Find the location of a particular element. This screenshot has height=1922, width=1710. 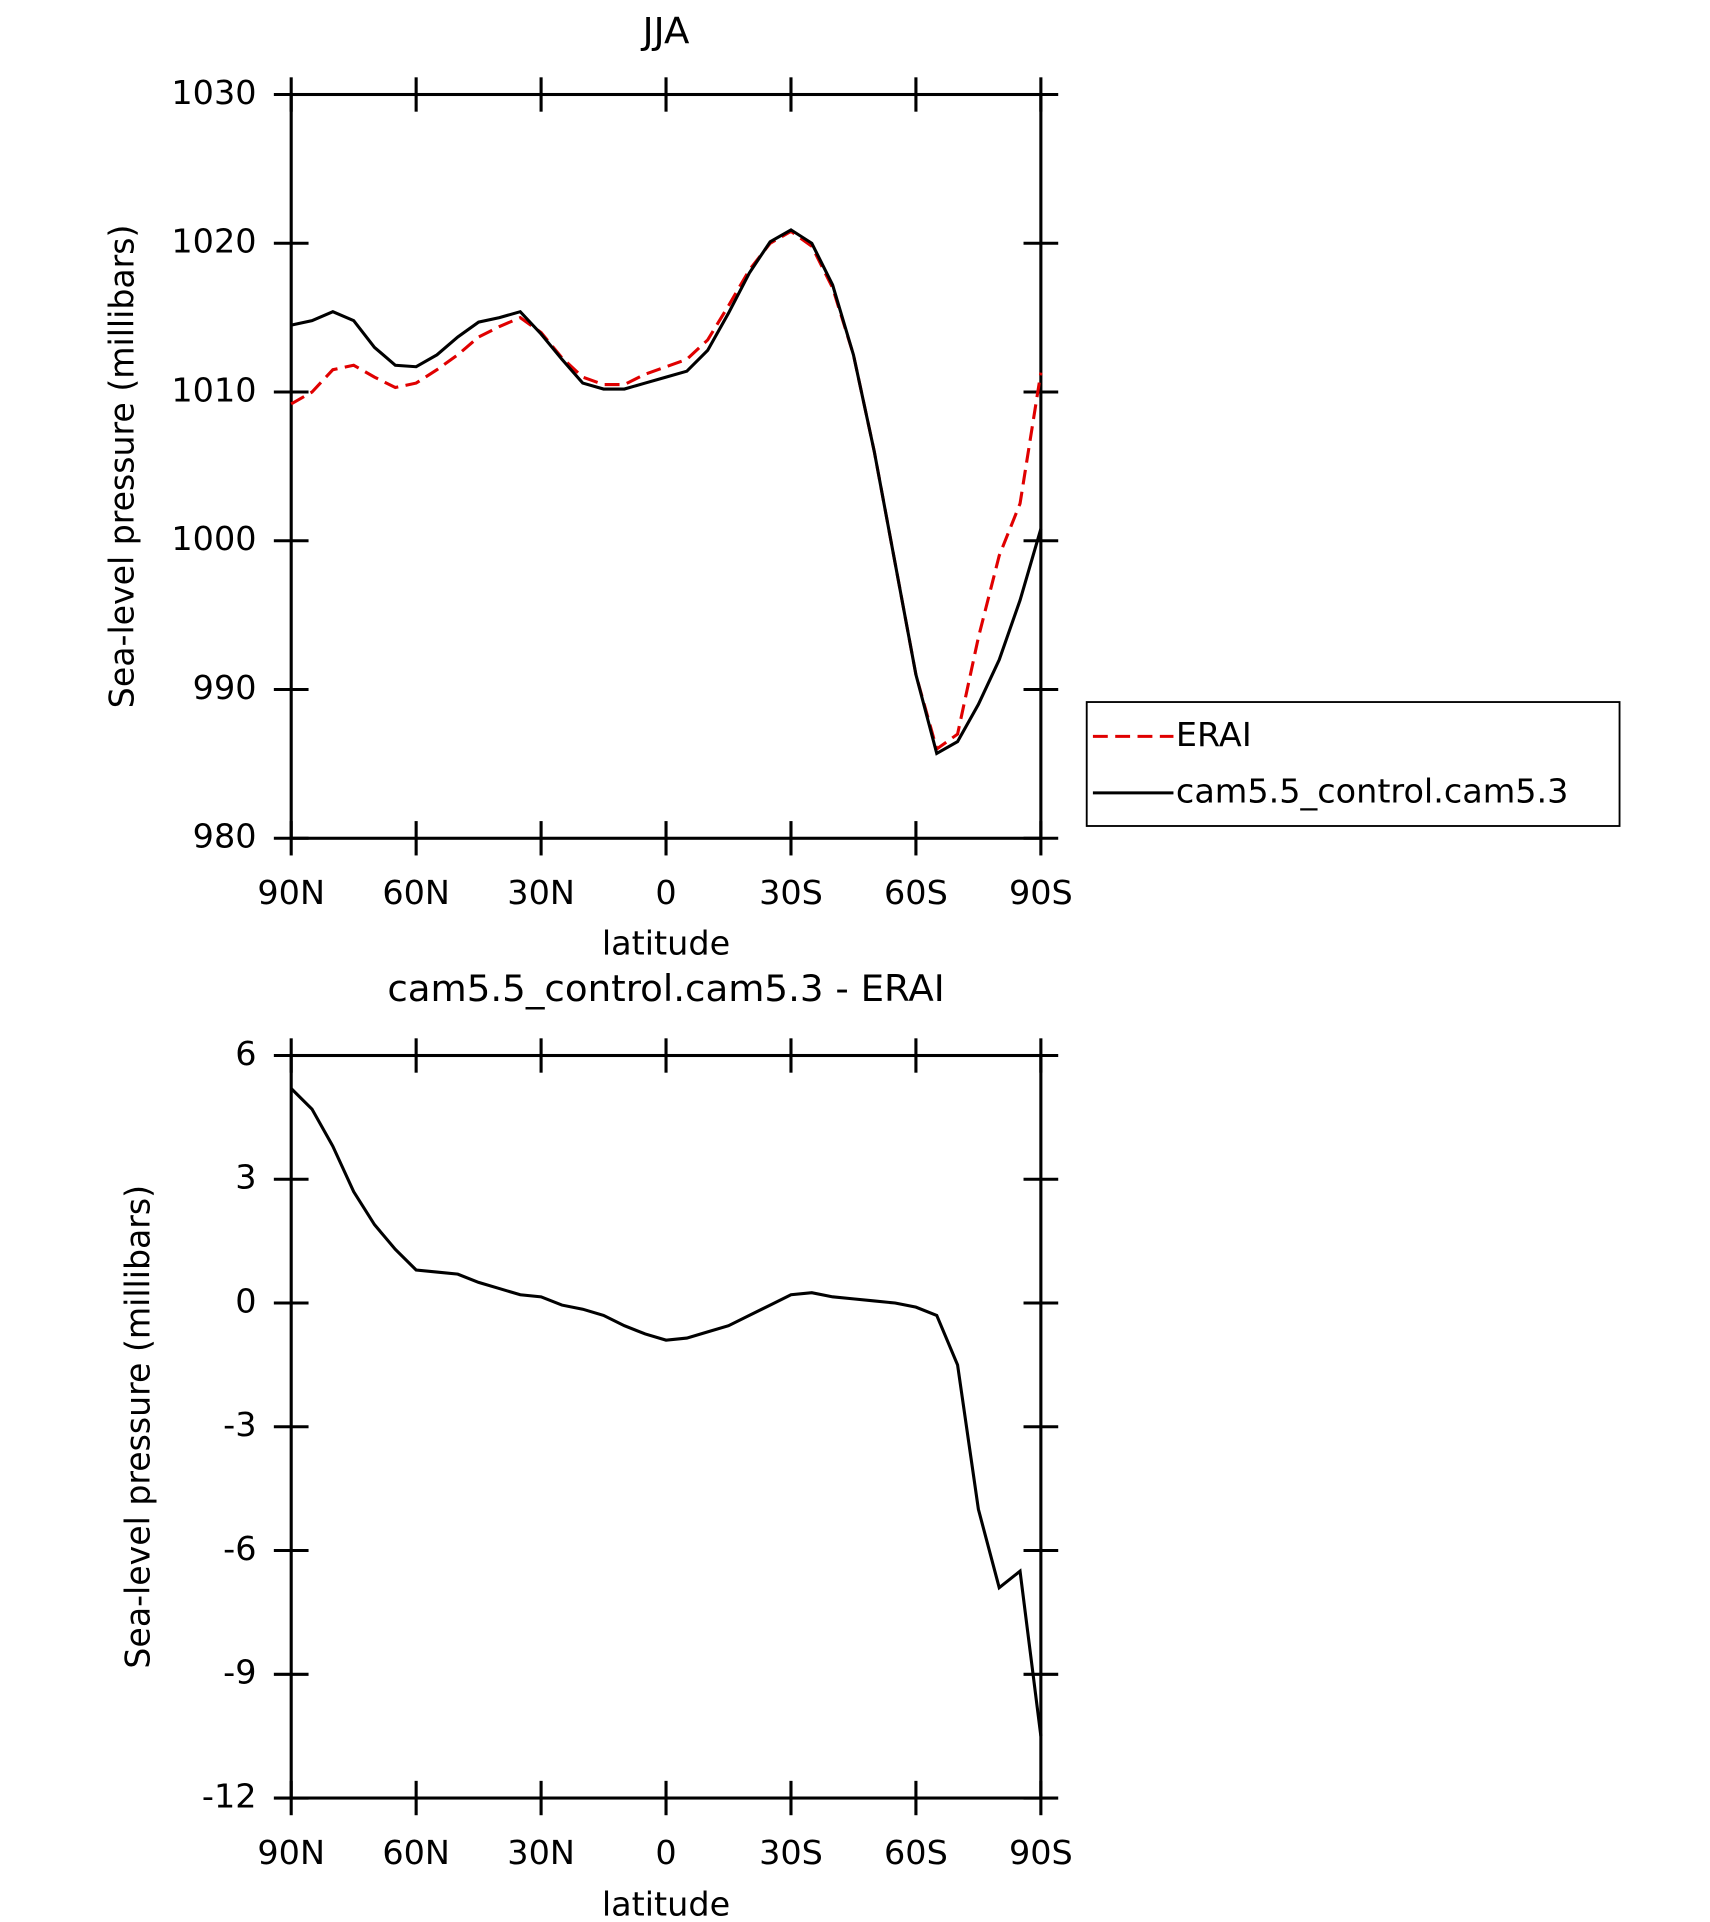

y-tick-label: 1020 is located at coordinates (213, 241).